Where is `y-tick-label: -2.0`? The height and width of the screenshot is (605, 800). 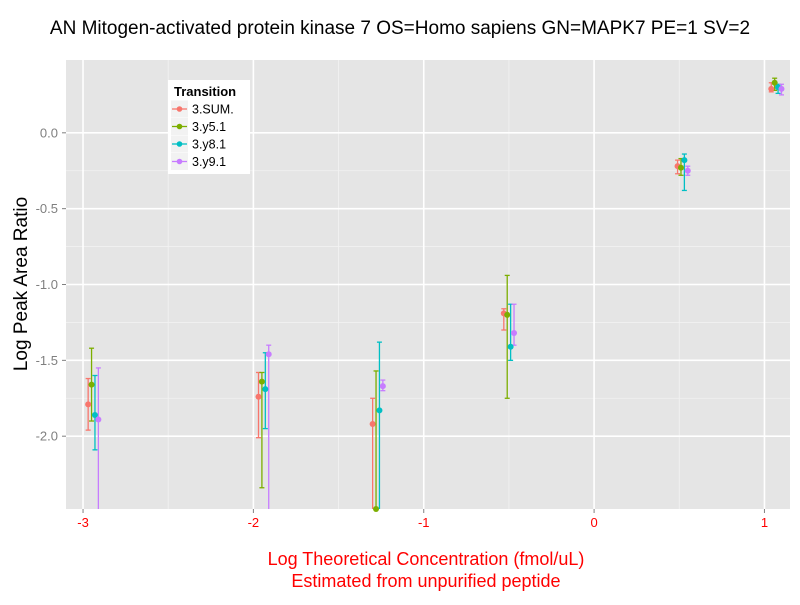 y-tick-label: -2.0 is located at coordinates (47, 436).